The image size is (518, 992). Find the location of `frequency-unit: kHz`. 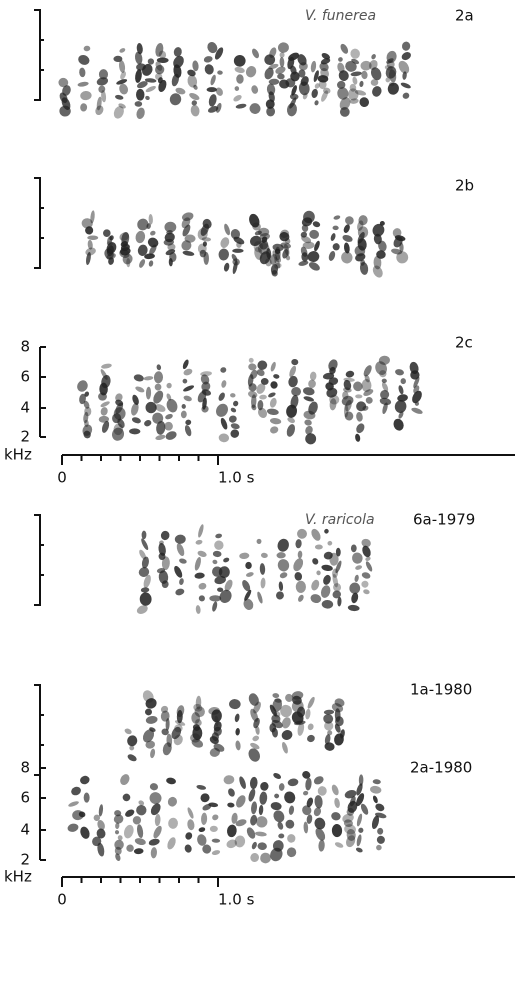

frequency-unit: kHz is located at coordinates (18, 455).